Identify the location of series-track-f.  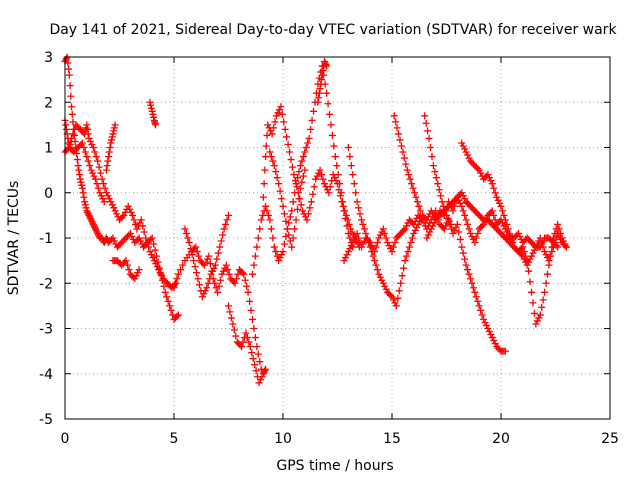
(152, 113).